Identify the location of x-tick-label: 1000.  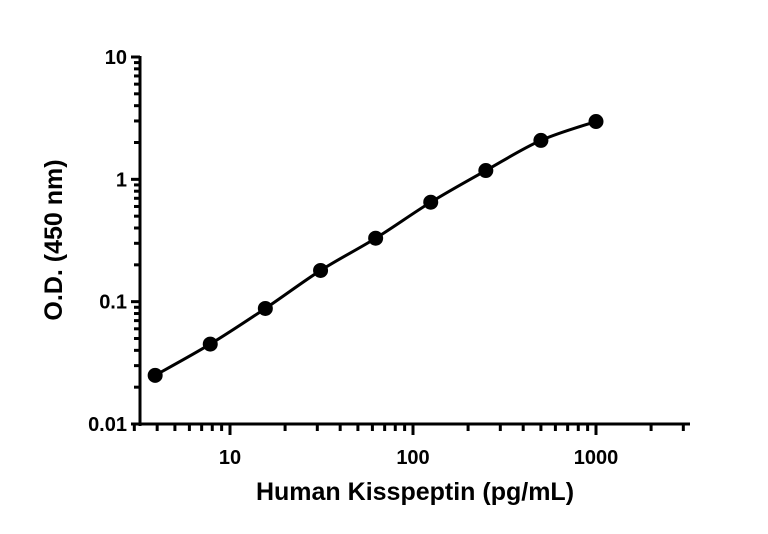
(596, 458).